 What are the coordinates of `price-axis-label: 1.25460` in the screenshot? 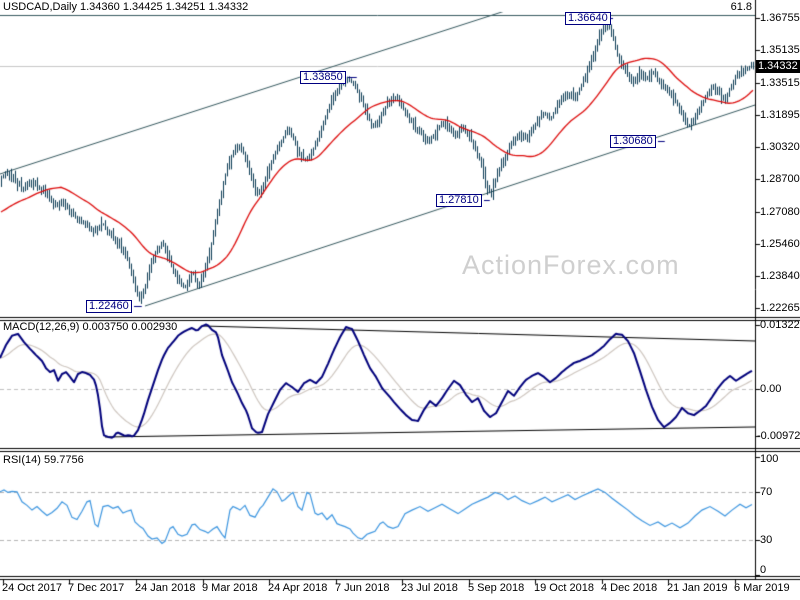 It's located at (780, 243).